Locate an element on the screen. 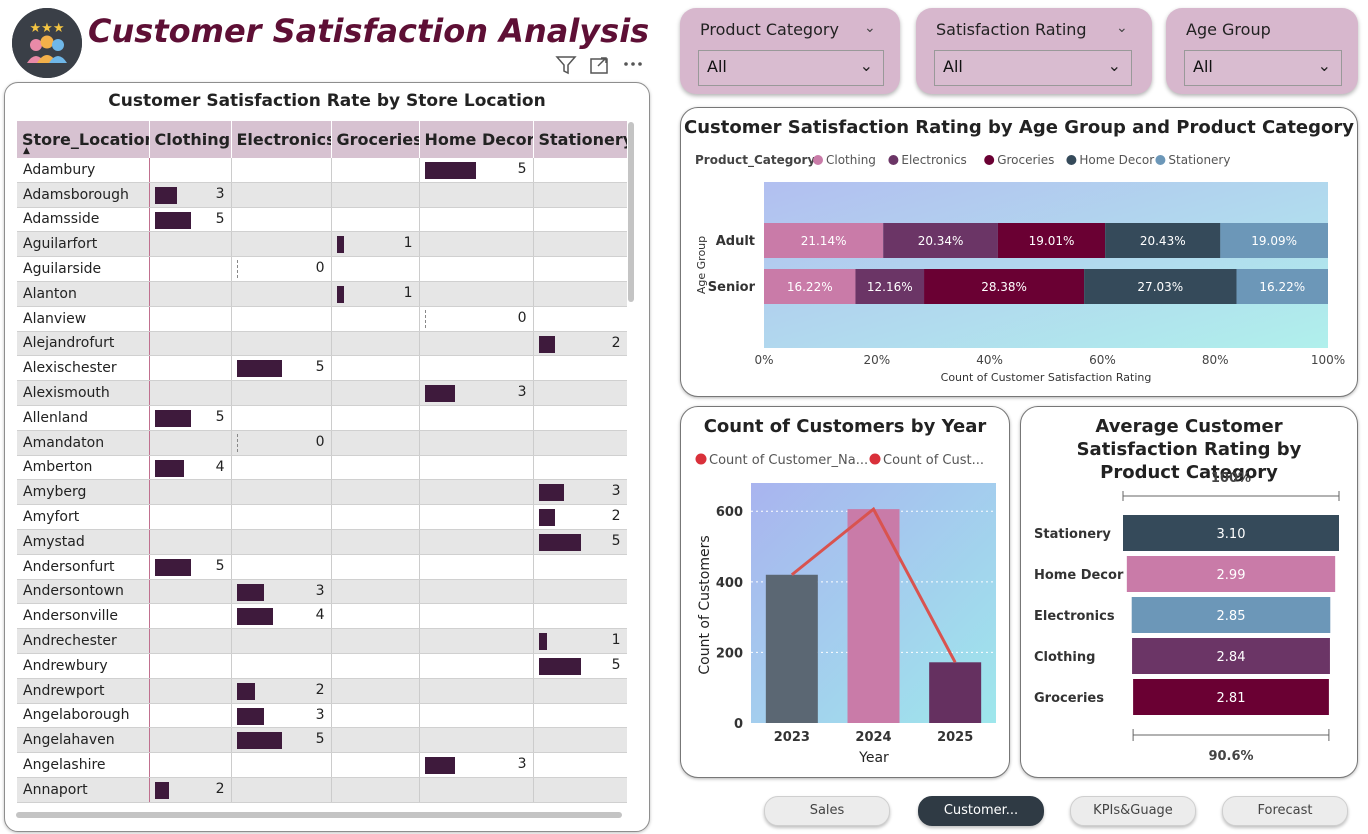 This screenshot has height=834, width=1368. more-options-icon is located at coordinates (633, 64).